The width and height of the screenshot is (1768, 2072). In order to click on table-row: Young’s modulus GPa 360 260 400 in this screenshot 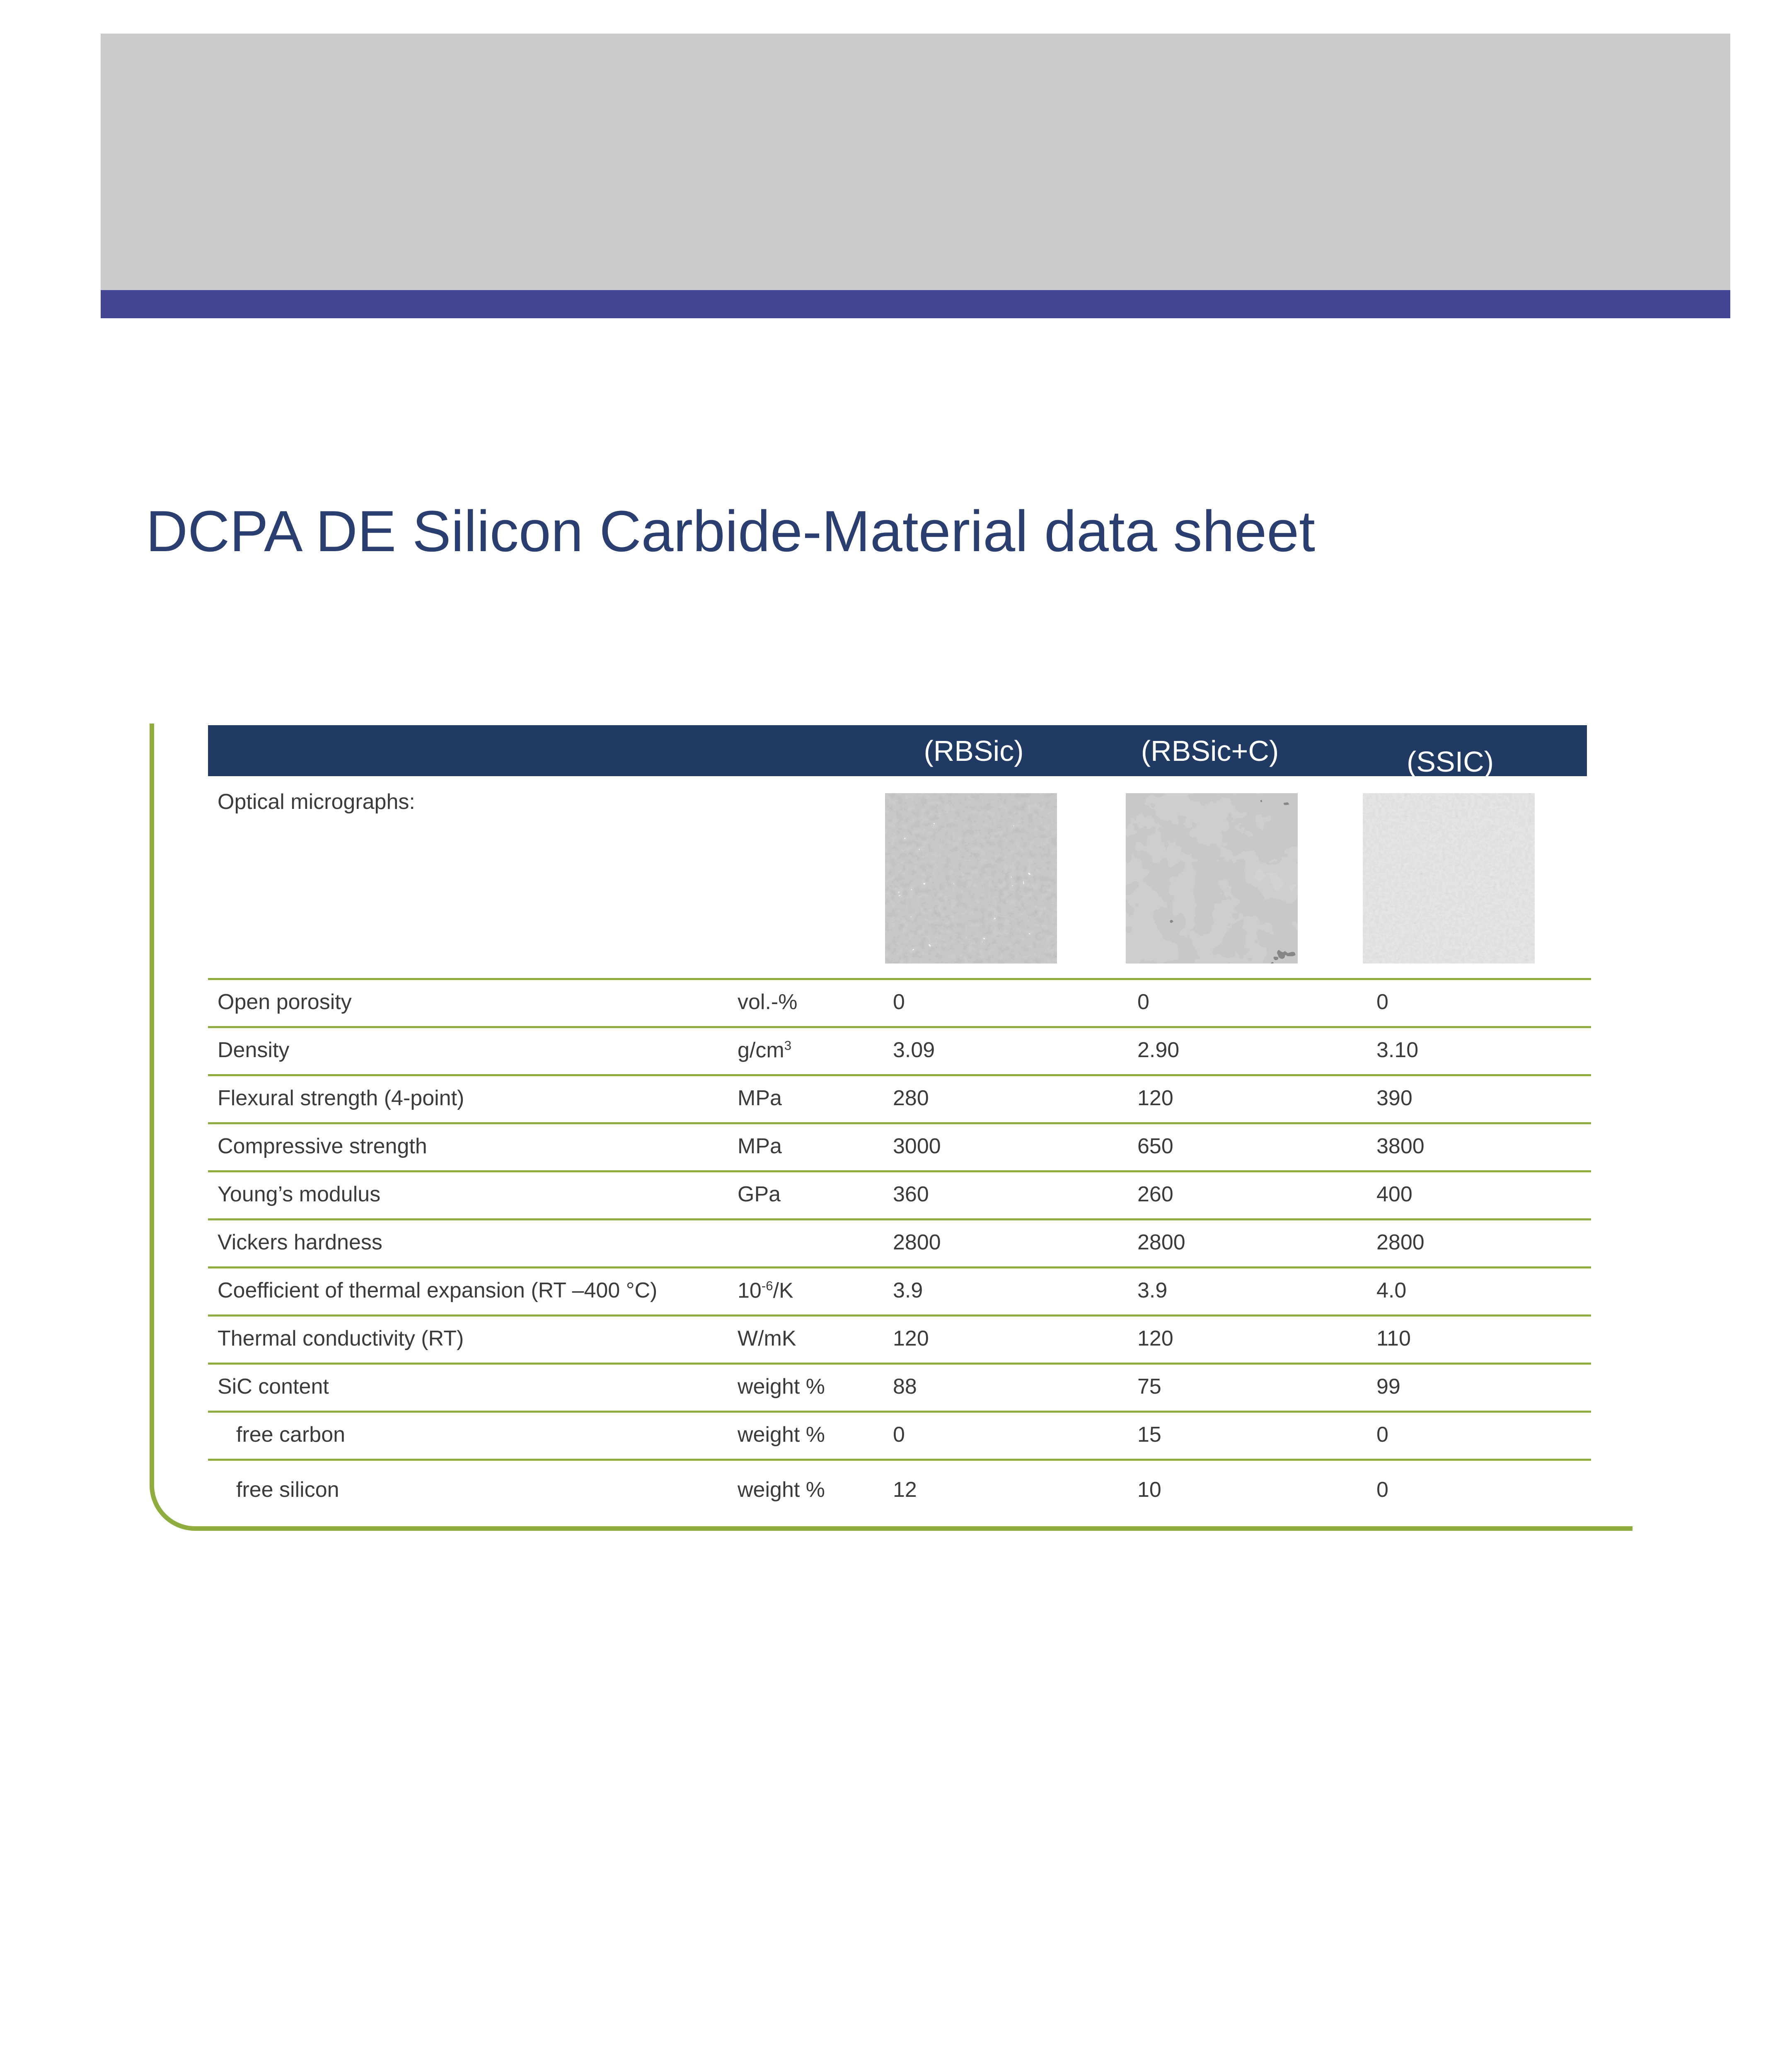, I will do `click(899, 1194)`.